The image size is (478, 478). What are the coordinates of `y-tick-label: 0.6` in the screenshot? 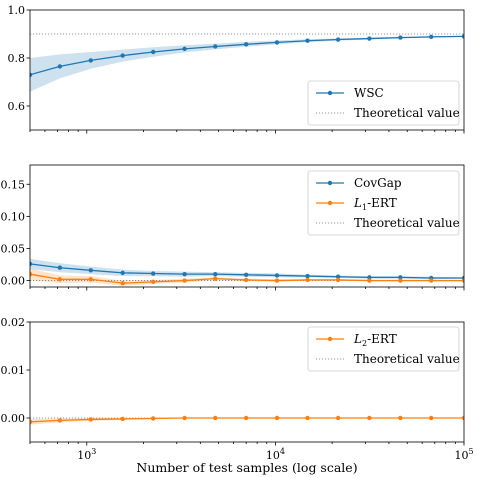 It's located at (17, 106).